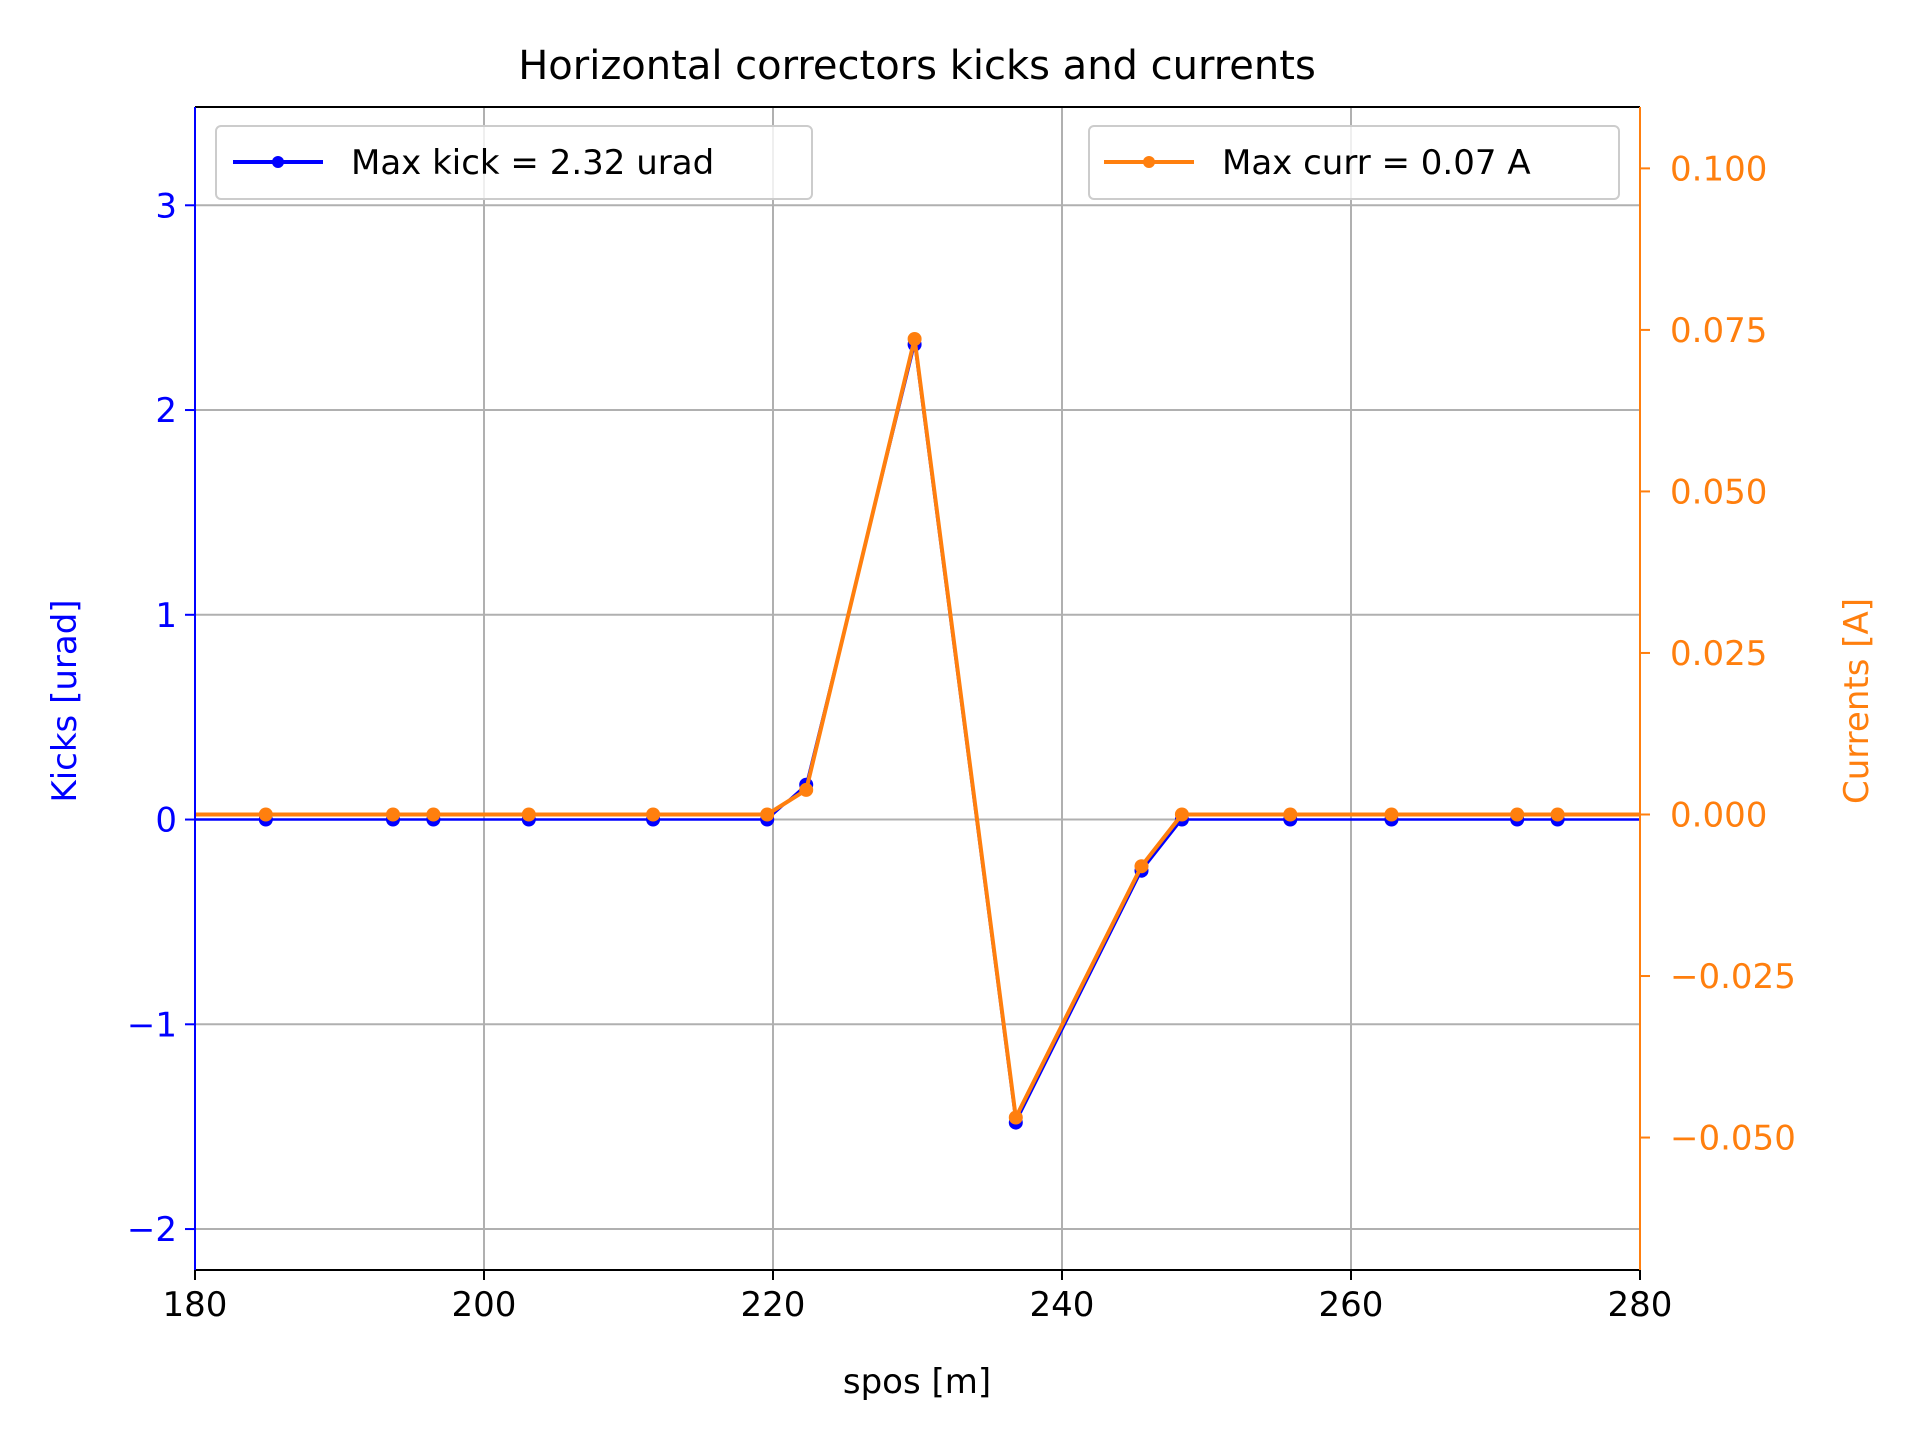 The height and width of the screenshot is (1440, 1920). I want to click on legend-left: Max kick = 2.32 urad, so click(514, 162).